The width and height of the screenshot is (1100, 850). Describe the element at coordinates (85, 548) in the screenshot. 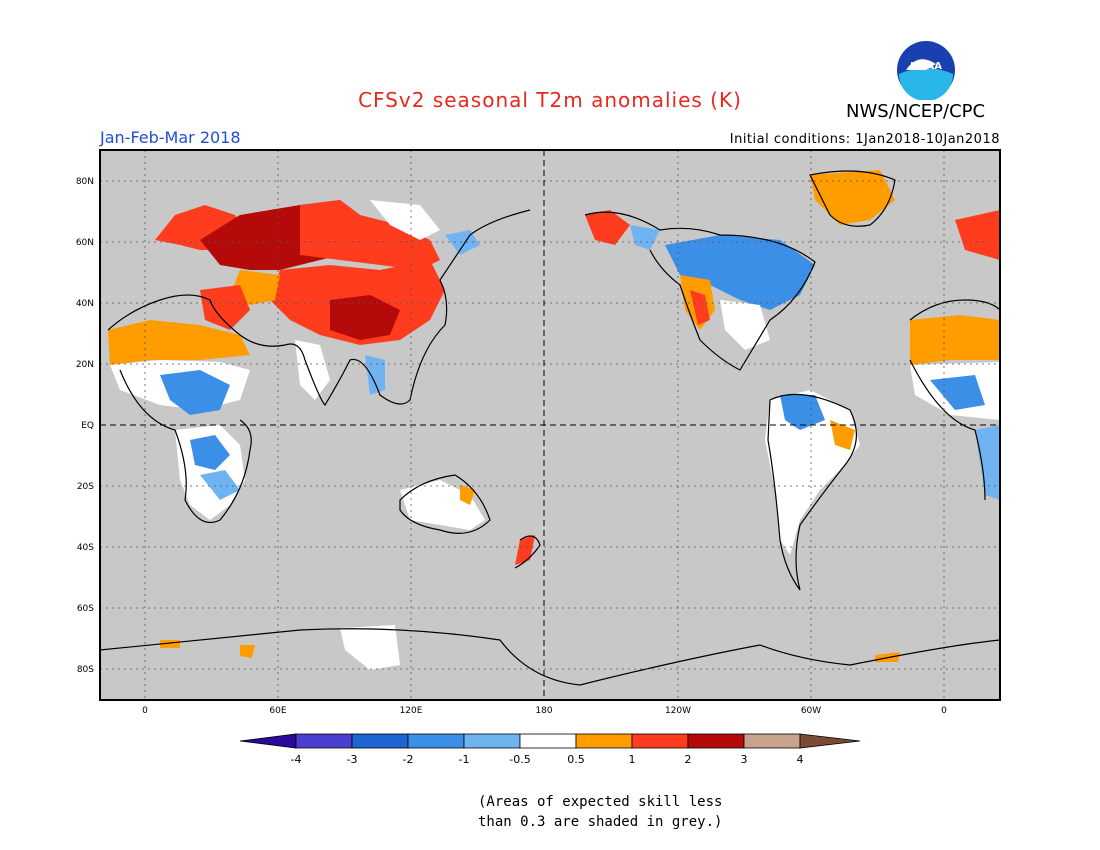

I see `lat-label: 40S` at that location.